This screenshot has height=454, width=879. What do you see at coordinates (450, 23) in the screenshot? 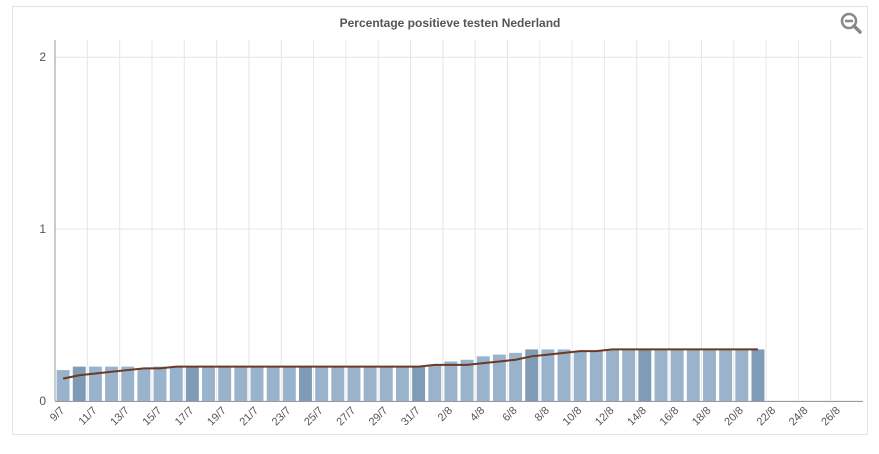
I see `chart-title: Percentage positieve testen Nederland` at bounding box center [450, 23].